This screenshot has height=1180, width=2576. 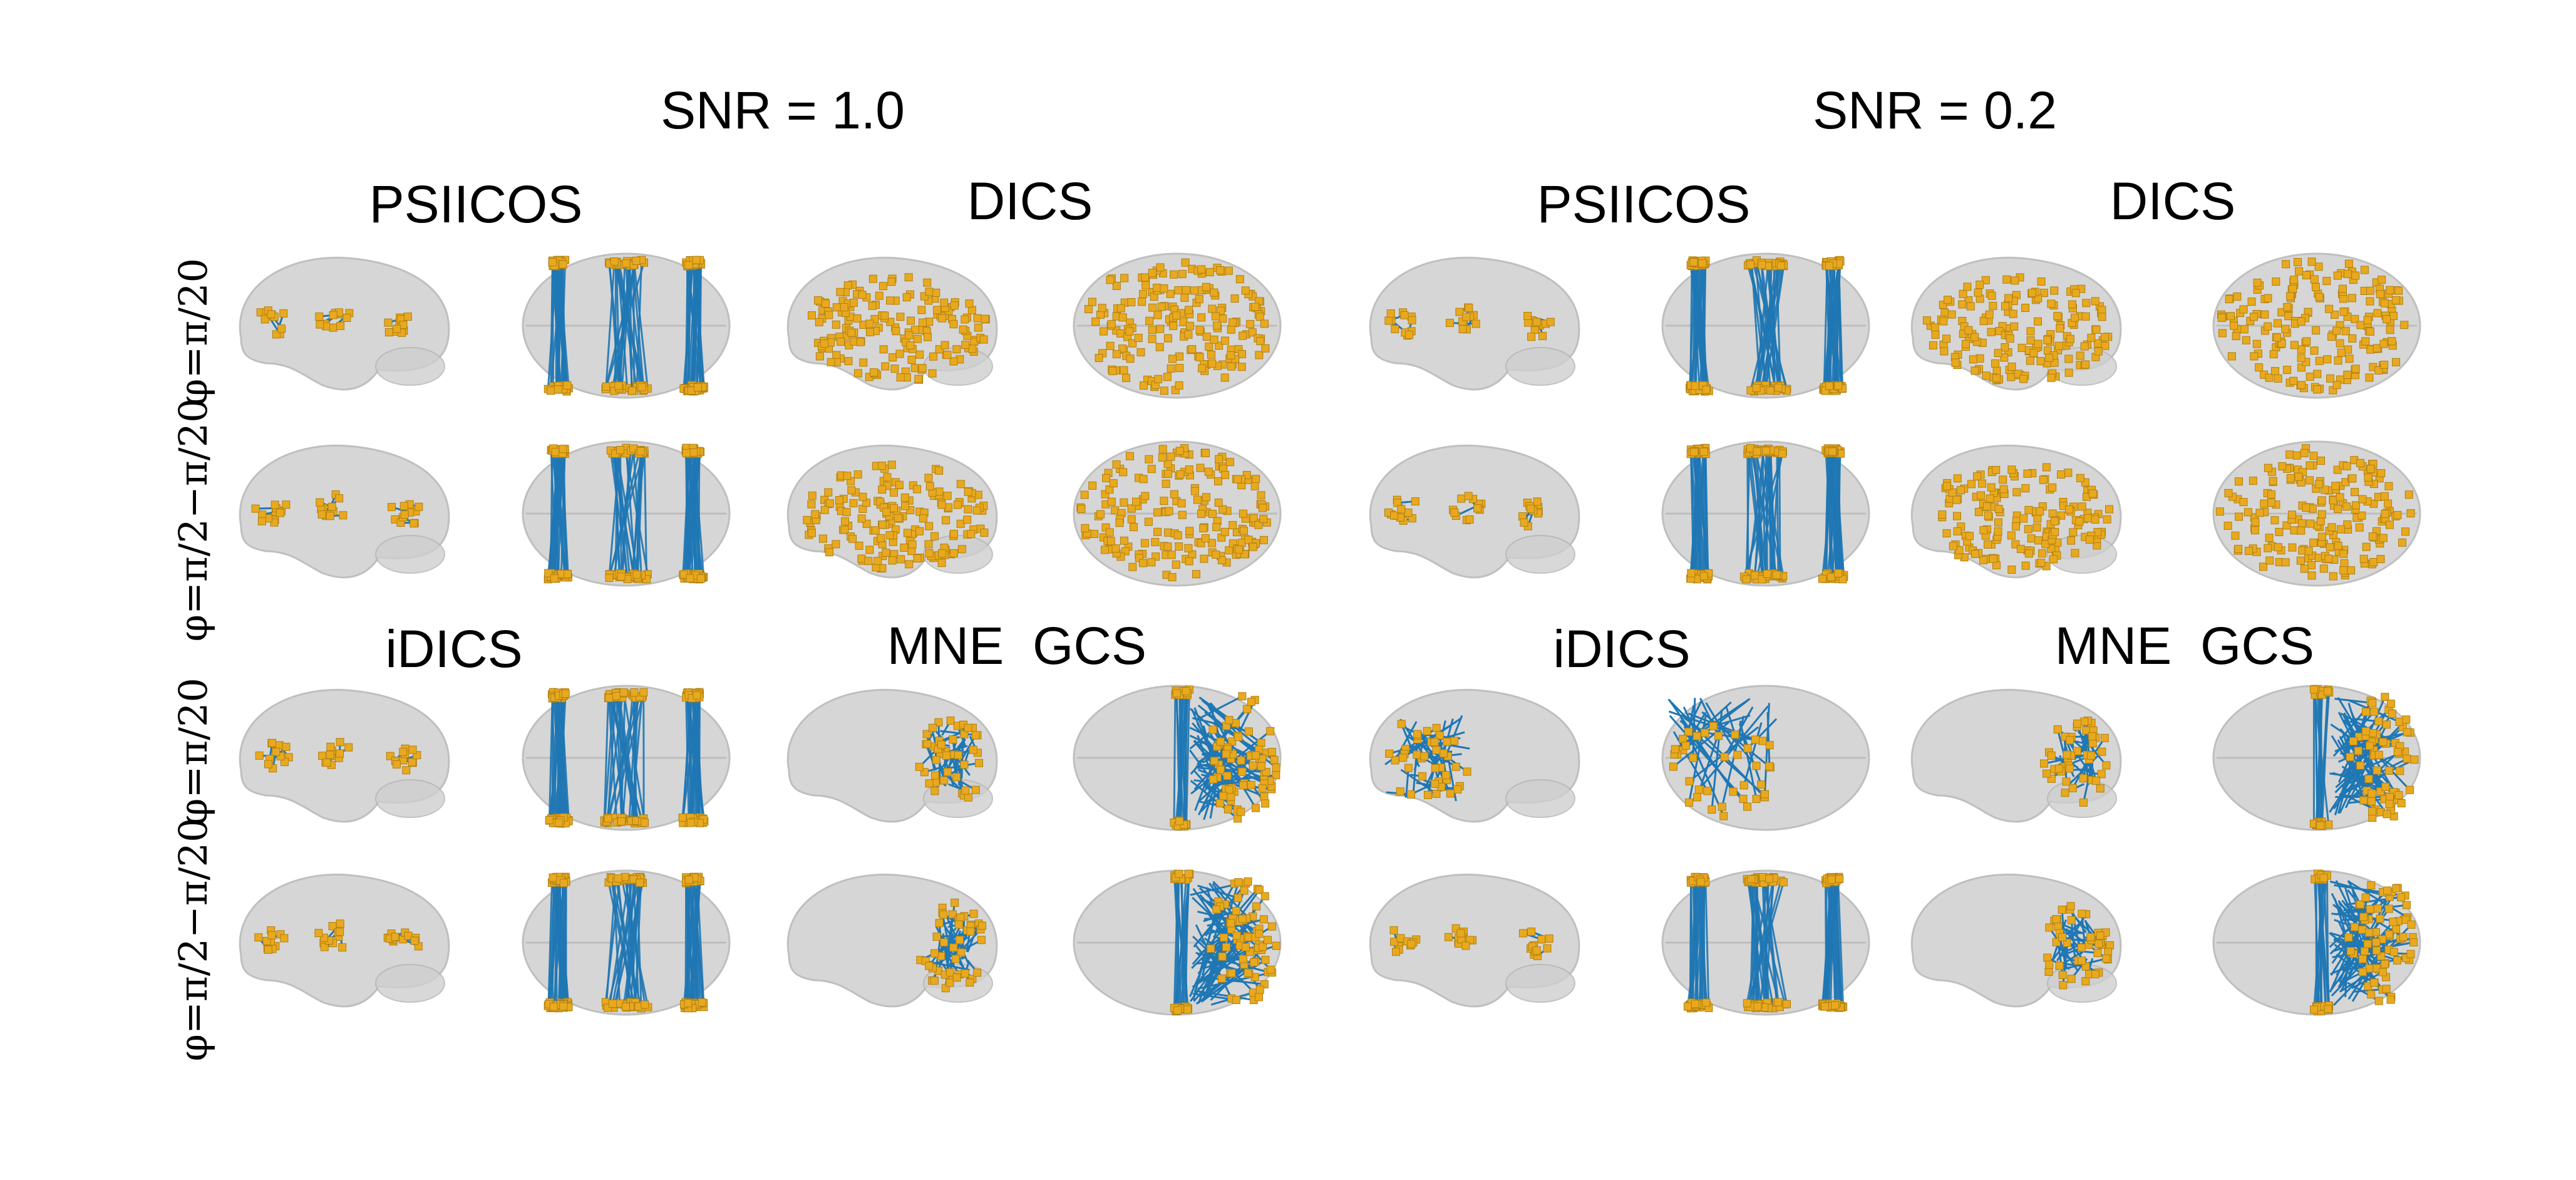 What do you see at coordinates (1765, 513) in the screenshot?
I see `axial-brain-psiicos-snr02-phi-large` at bounding box center [1765, 513].